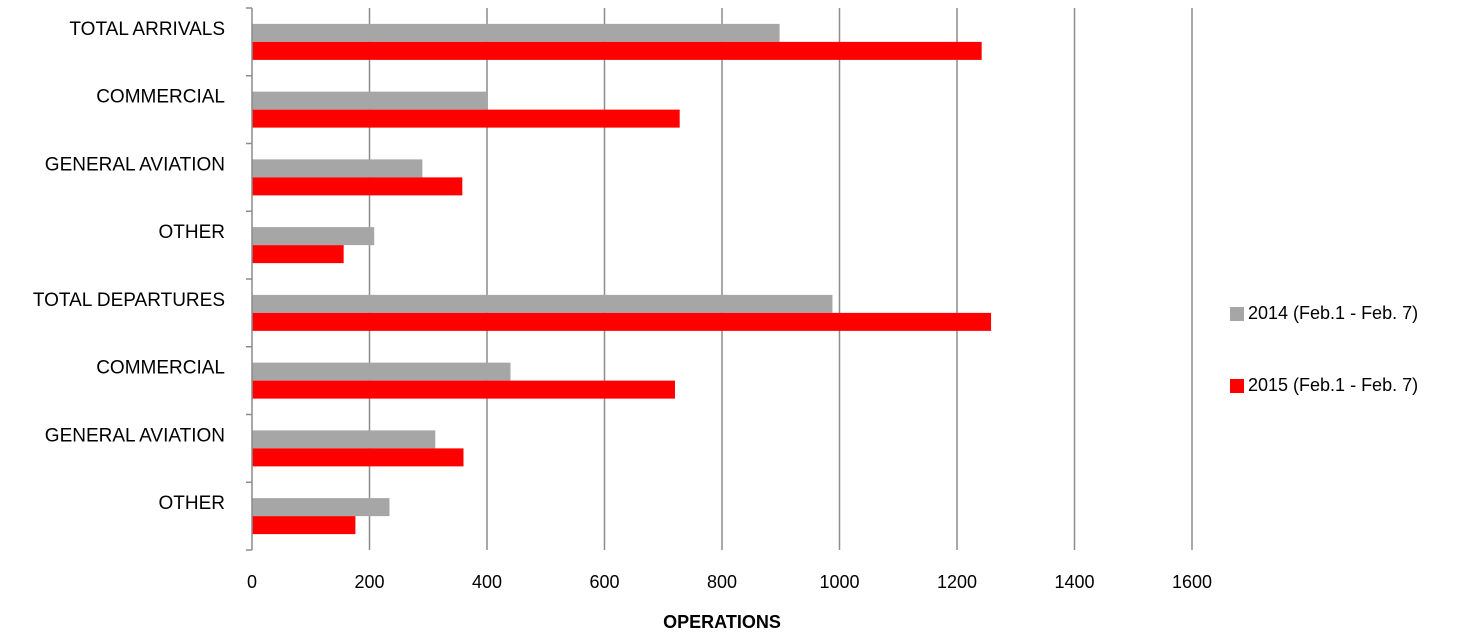 This screenshot has height=638, width=1473. What do you see at coordinates (1333, 313) in the screenshot?
I see `legend-label: 2014 (Feb.1 - Feb. 7)` at bounding box center [1333, 313].